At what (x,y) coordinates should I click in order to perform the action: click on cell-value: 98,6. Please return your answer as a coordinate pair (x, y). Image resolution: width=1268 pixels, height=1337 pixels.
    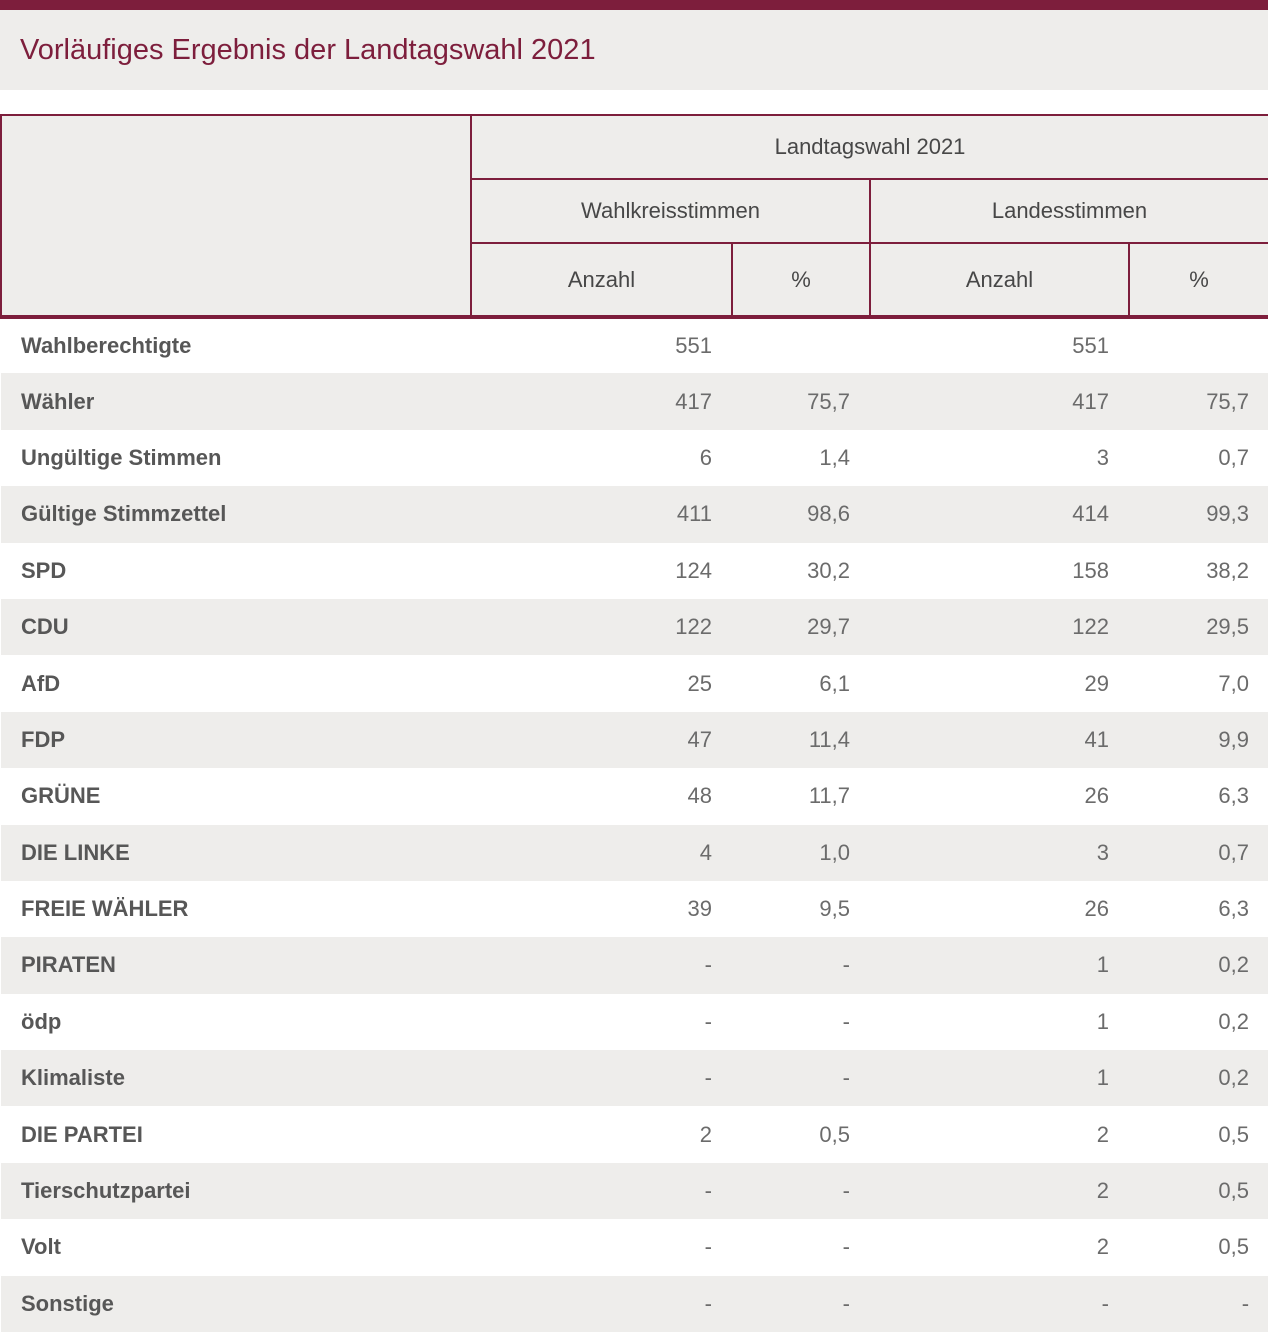
    Looking at the image, I should click on (828, 514).